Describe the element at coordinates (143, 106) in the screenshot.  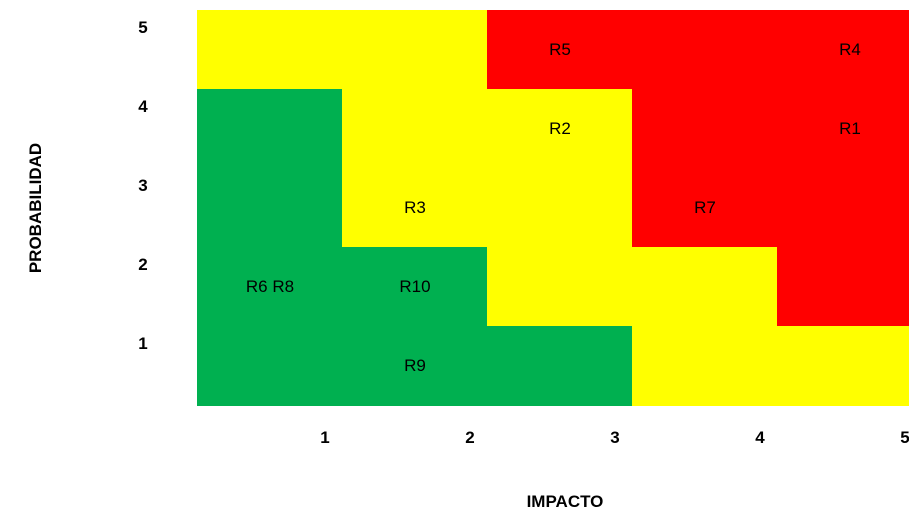
I see `y-tick-label: 4` at that location.